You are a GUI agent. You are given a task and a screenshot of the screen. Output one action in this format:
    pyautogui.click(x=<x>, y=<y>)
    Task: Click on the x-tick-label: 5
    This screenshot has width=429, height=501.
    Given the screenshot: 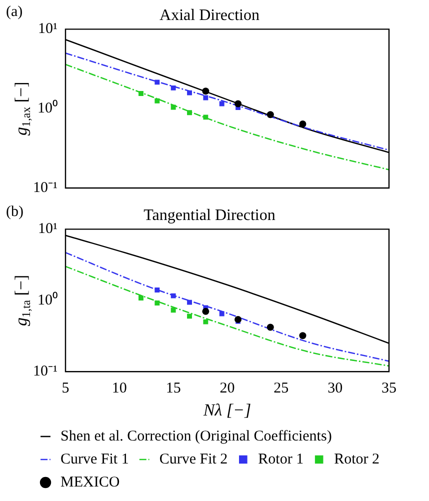 What is the action you would take?
    pyautogui.click(x=66, y=388)
    